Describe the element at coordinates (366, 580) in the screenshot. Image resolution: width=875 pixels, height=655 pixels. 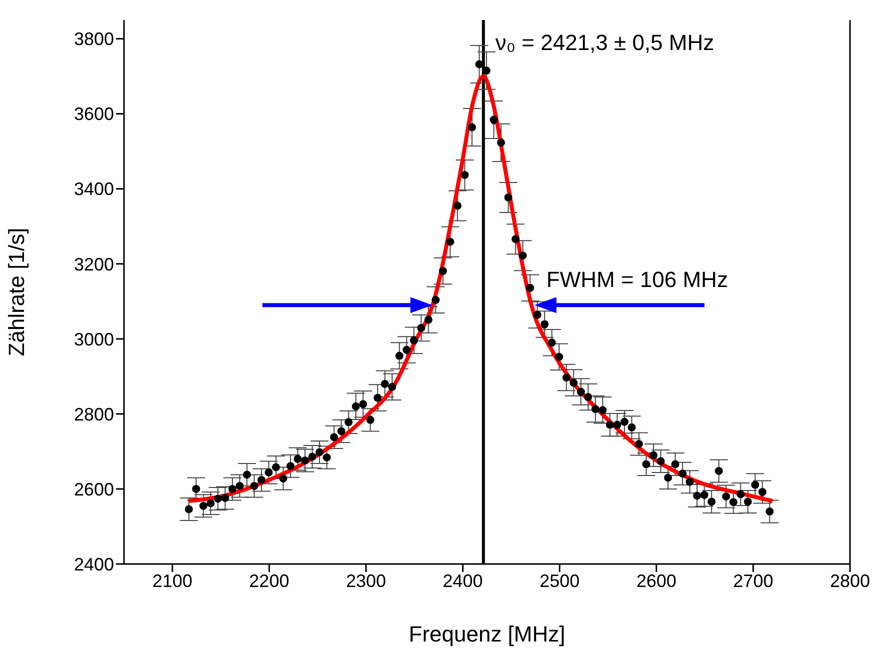
I see `x-tick-label: 2300` at that location.